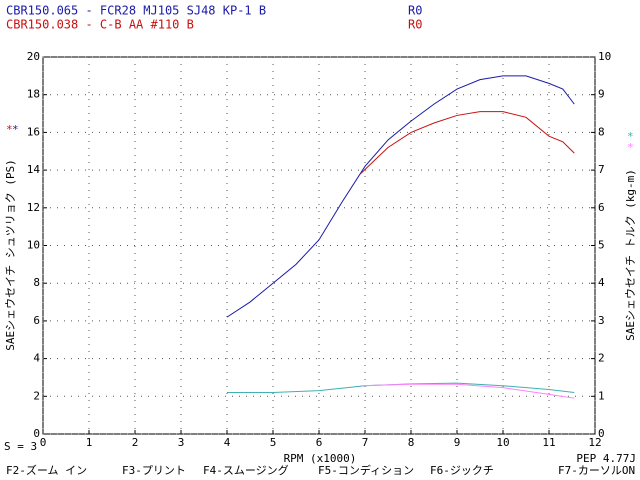  Describe the element at coordinates (33, 131) in the screenshot. I see `y-tick-label: 16` at that location.